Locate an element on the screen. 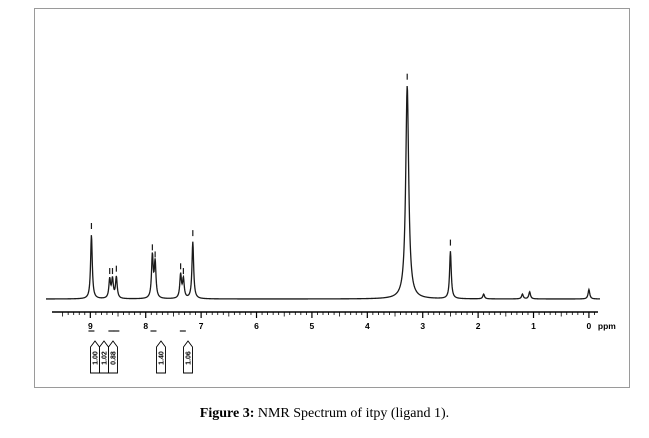 Image resolution: width=649 pixels, height=438 pixels. x-tick-label: 9 is located at coordinates (90, 326).